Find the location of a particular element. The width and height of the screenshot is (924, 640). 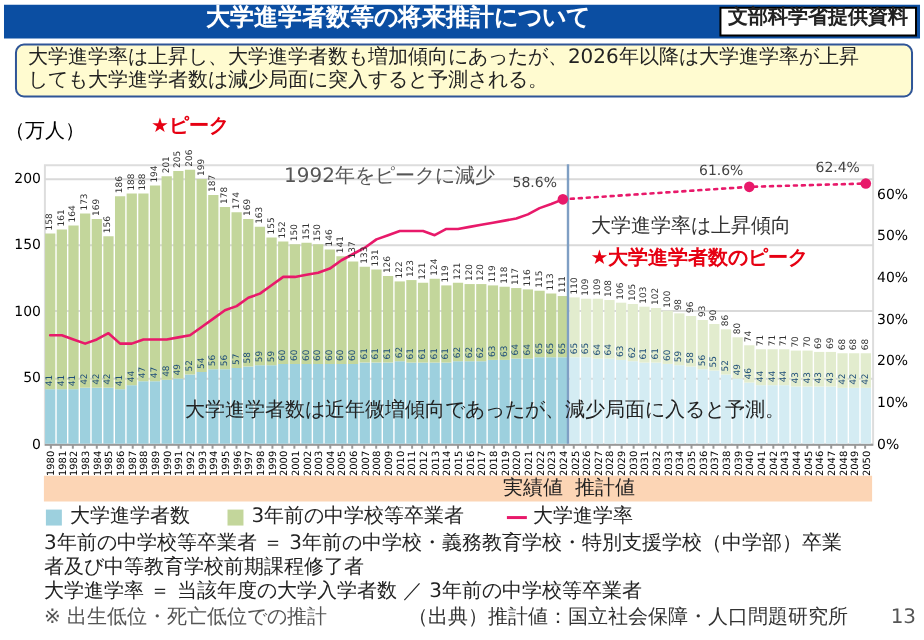

text: 文部科学省提供資料 is located at coordinates (817, 16).